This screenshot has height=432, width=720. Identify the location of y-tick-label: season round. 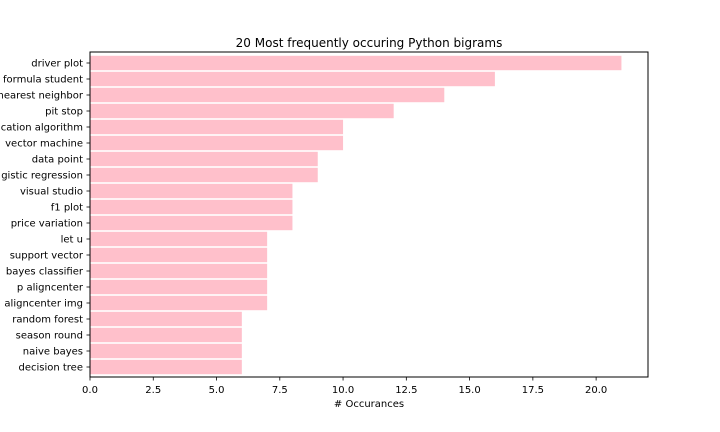
(49, 336).